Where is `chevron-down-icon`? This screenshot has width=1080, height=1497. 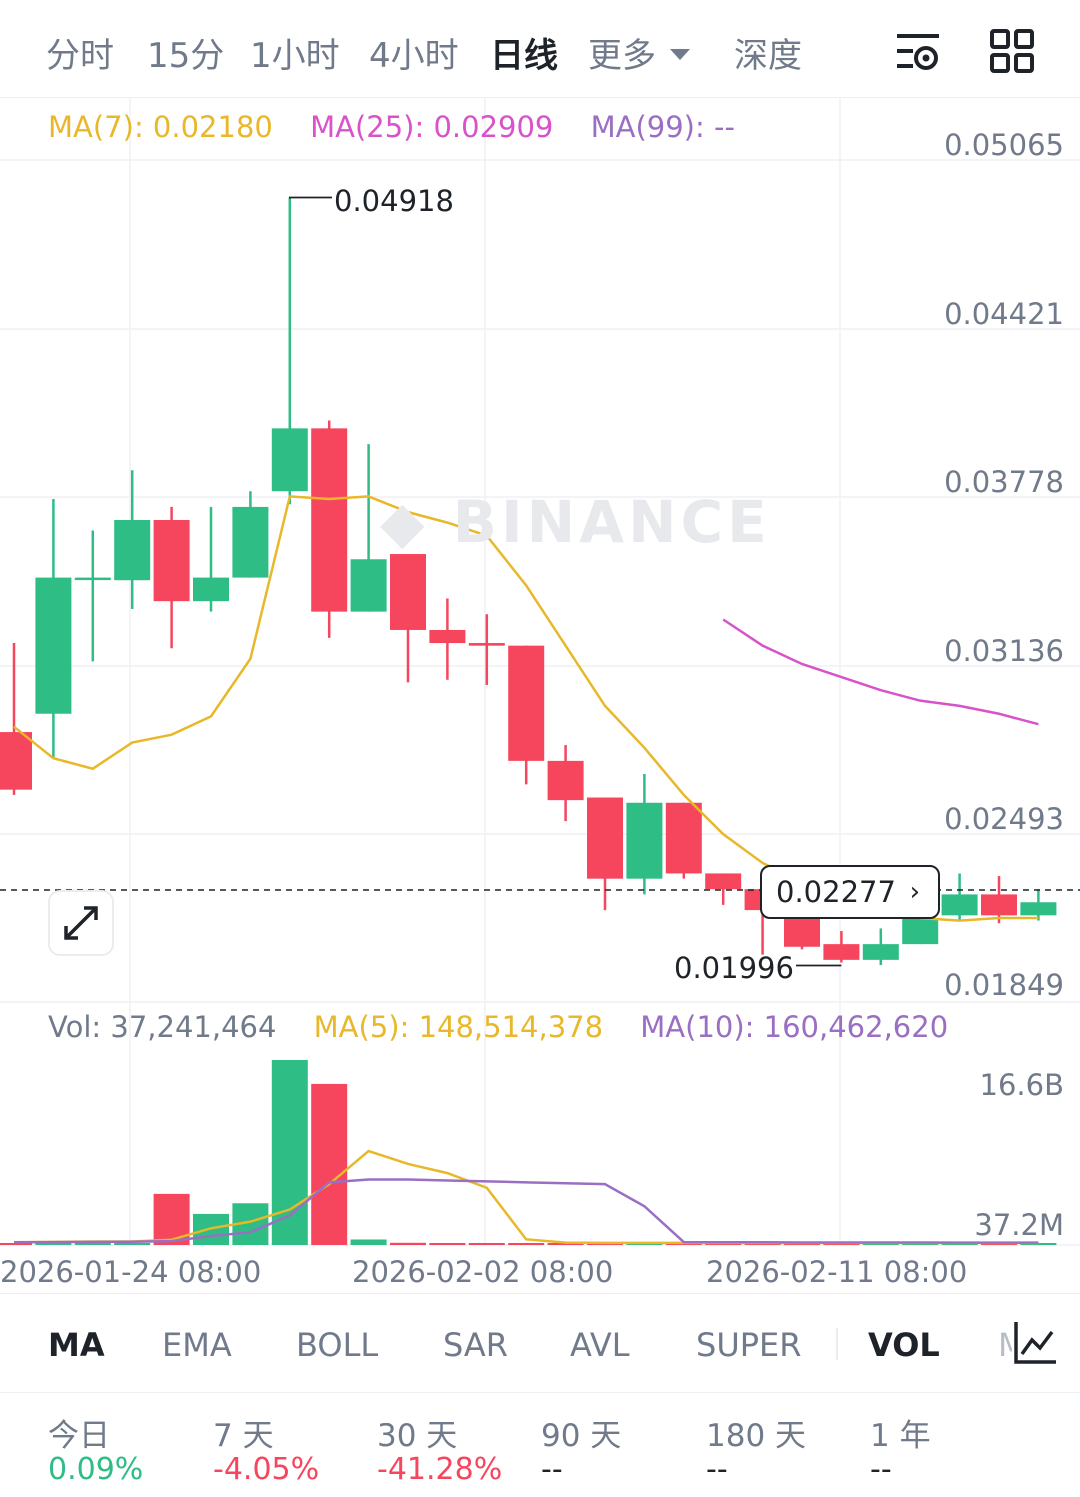 chevron-down-icon is located at coordinates (680, 54).